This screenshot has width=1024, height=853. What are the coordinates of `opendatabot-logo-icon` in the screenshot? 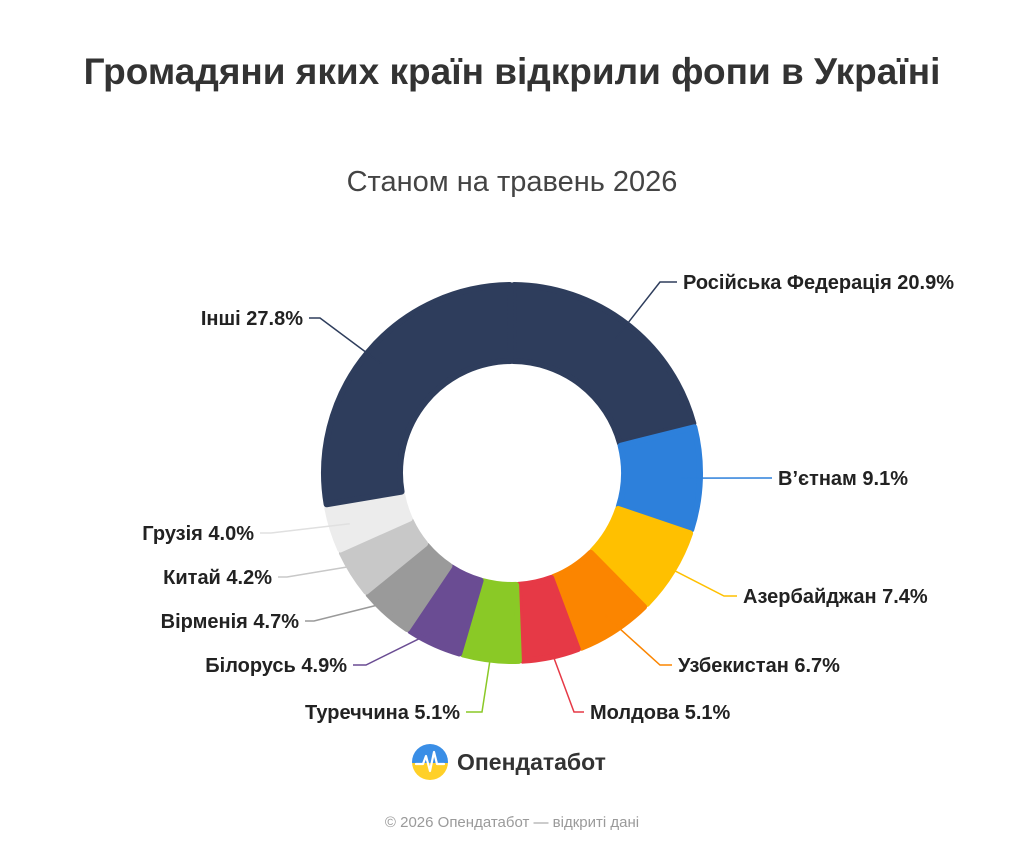 It's located at (430, 762).